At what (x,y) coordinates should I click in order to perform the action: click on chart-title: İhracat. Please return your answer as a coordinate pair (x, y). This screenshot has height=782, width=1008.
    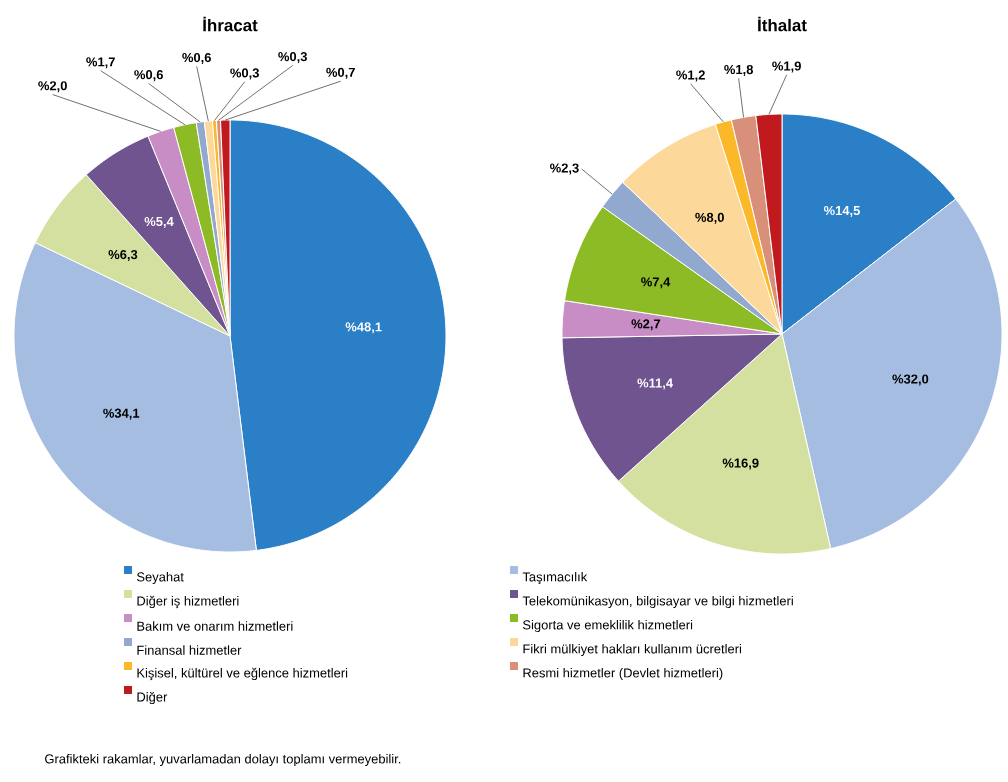
    Looking at the image, I should click on (230, 24).